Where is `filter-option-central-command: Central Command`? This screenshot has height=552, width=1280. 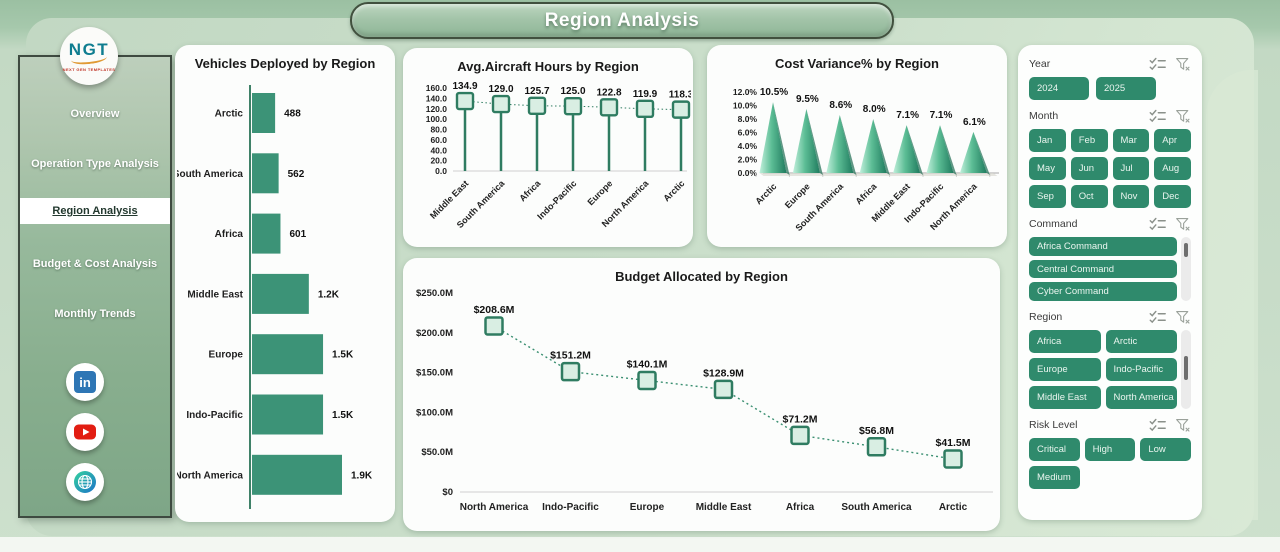
filter-option-central-command: Central Command is located at coordinates (1103, 269).